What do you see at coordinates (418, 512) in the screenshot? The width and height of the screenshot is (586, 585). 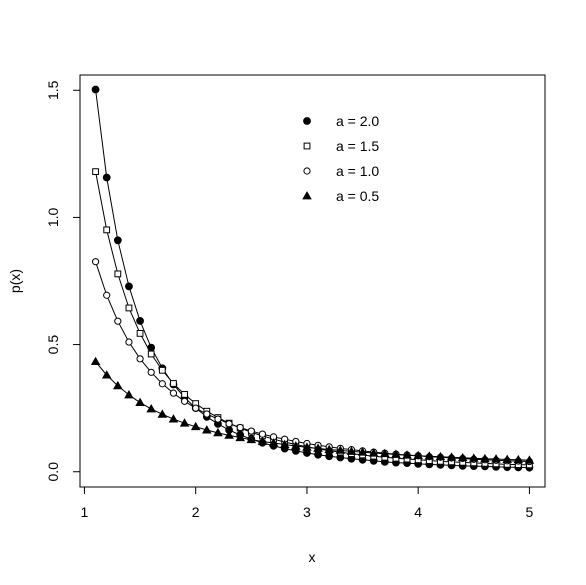 I see `x-tick-label: 4` at bounding box center [418, 512].